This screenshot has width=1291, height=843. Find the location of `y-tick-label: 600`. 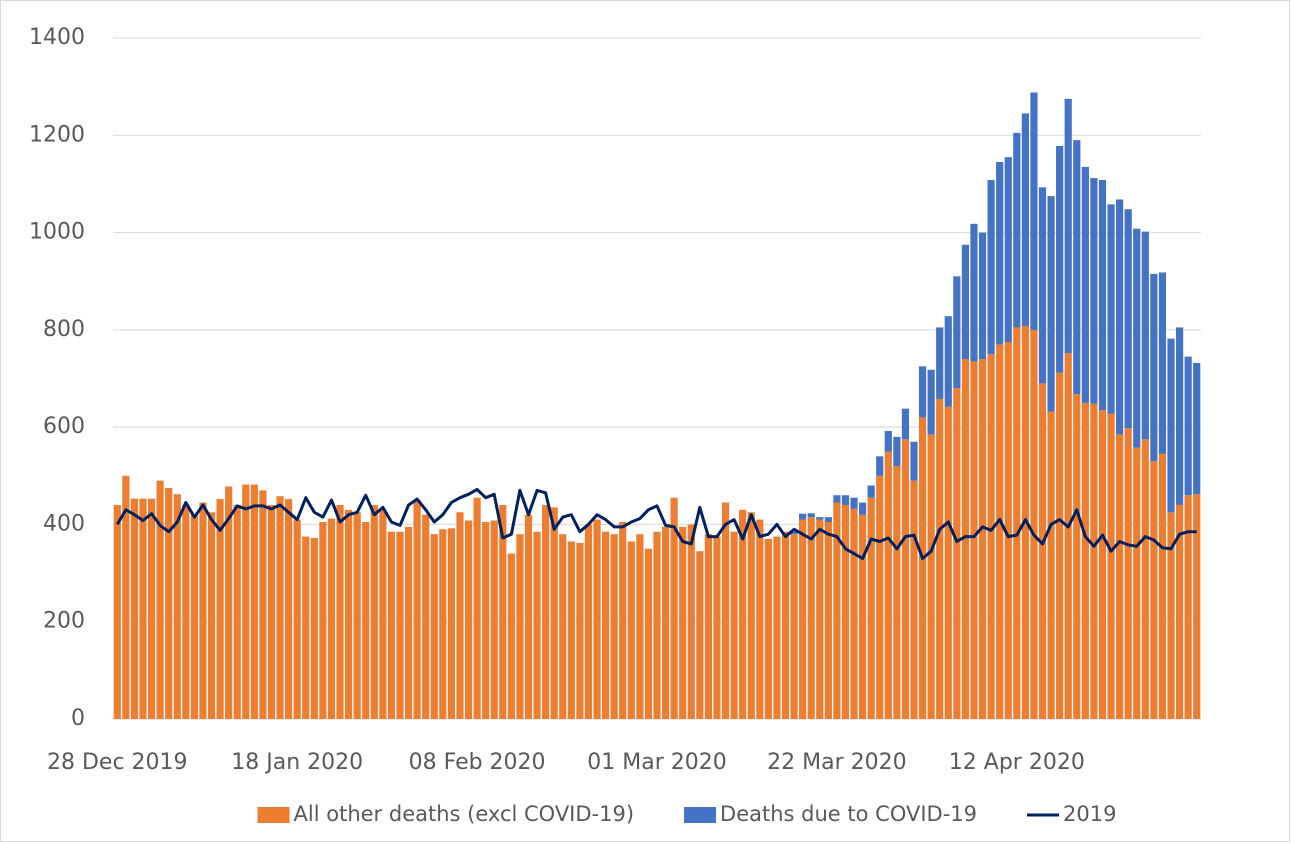

y-tick-label: 600 is located at coordinates (64, 426).